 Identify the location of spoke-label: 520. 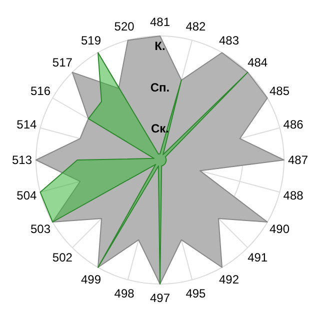
(124, 27).